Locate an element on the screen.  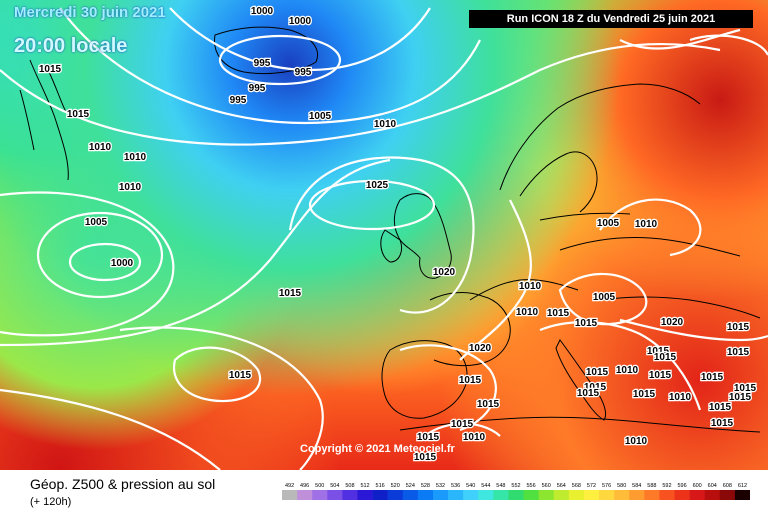
isobar-1010-west is located at coordinates (87, 264).